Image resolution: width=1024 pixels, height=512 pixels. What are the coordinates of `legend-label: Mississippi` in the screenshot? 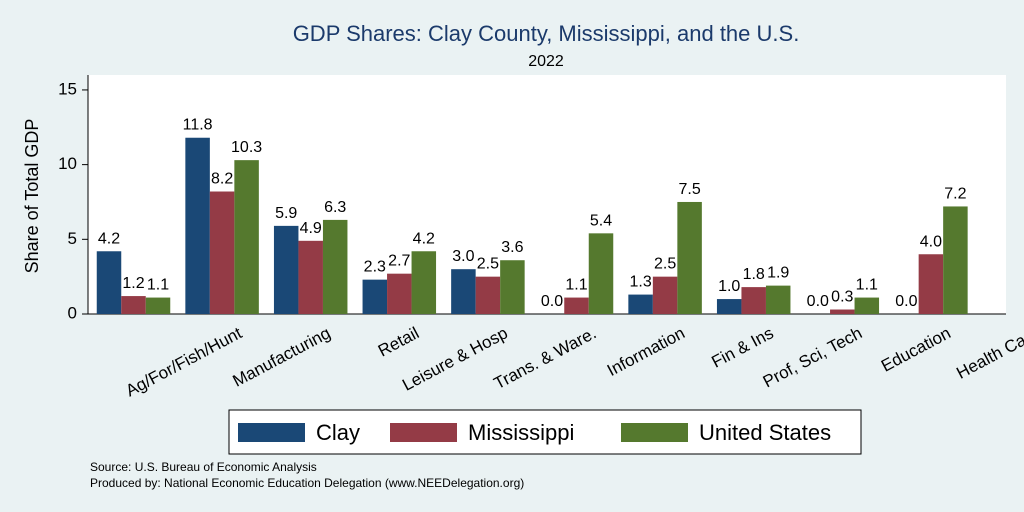 It's located at (521, 432).